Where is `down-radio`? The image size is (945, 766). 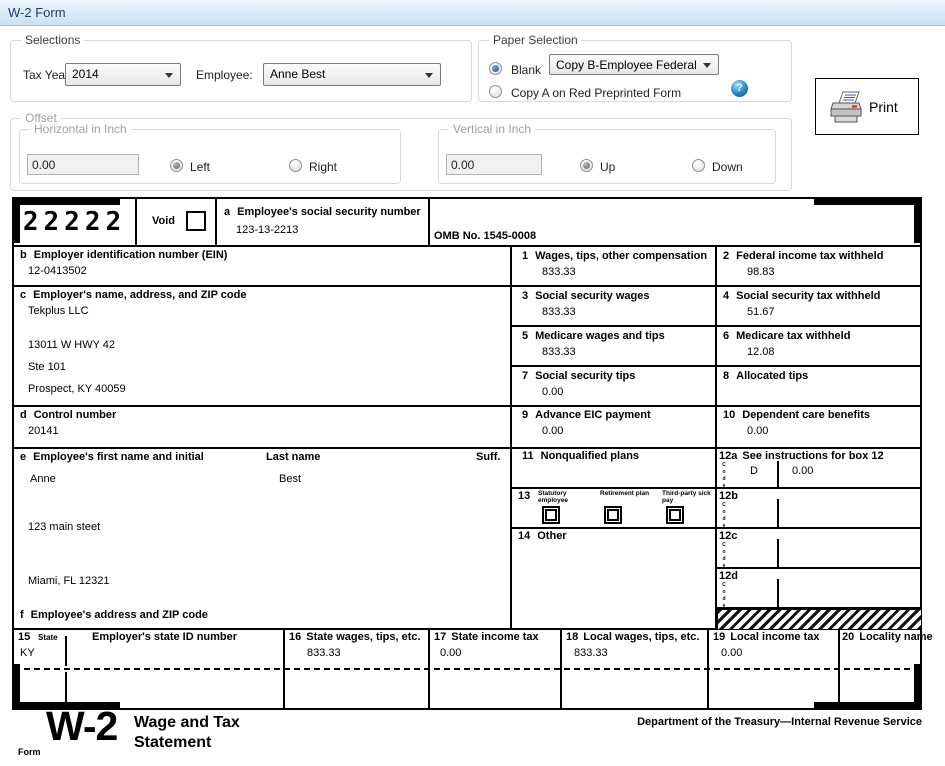 down-radio is located at coordinates (698, 165).